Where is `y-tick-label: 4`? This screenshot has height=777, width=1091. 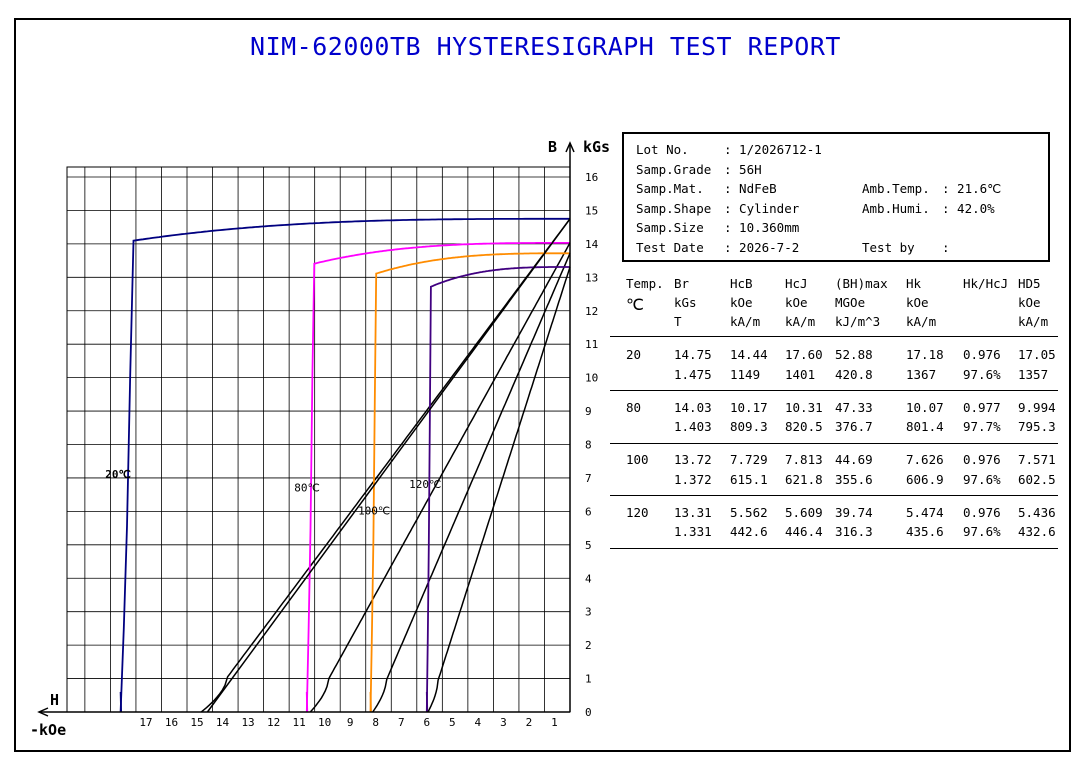 y-tick-label: 4 is located at coordinates (588, 578).